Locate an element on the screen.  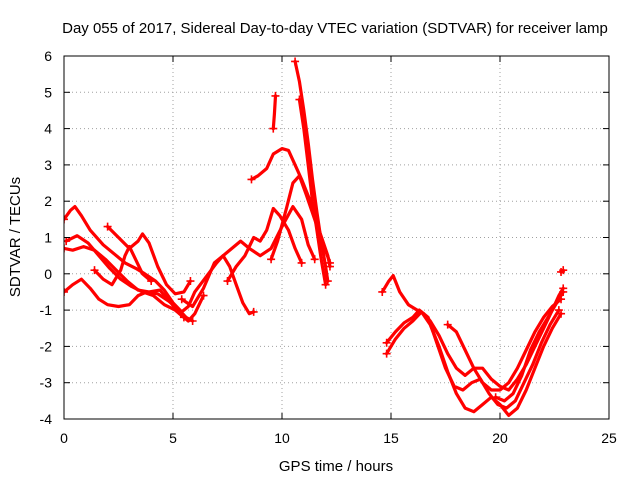
series-arc-a4 is located at coordinates (129, 300).